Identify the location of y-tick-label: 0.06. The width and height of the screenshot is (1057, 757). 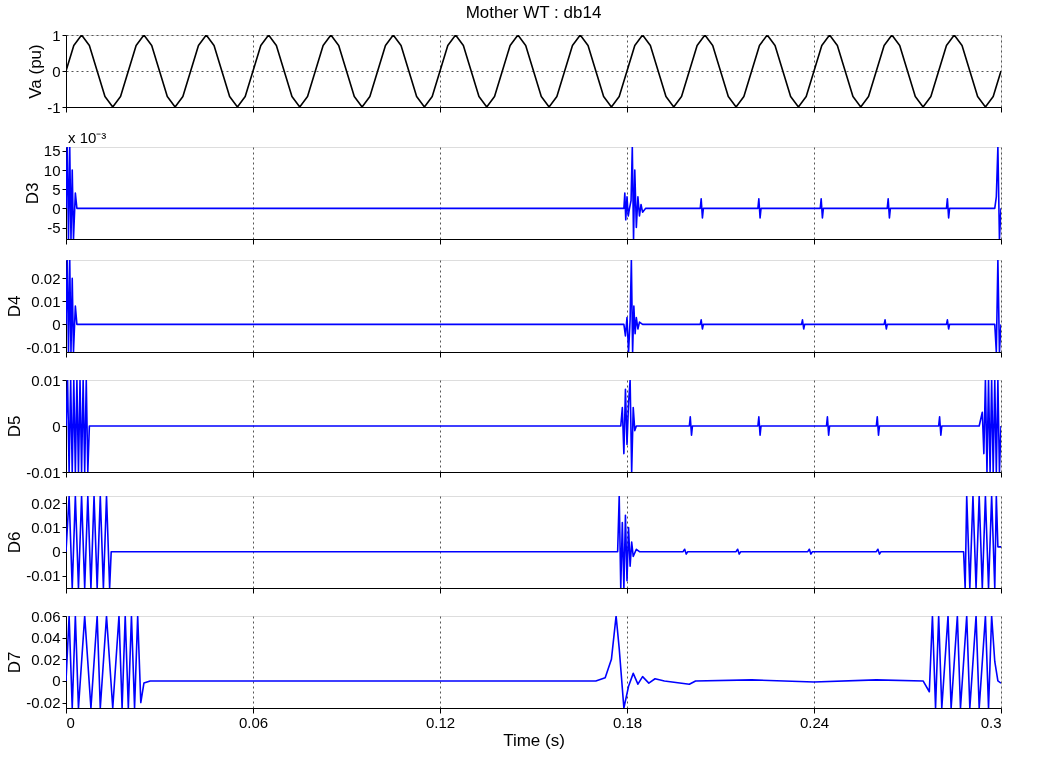
(46, 616).